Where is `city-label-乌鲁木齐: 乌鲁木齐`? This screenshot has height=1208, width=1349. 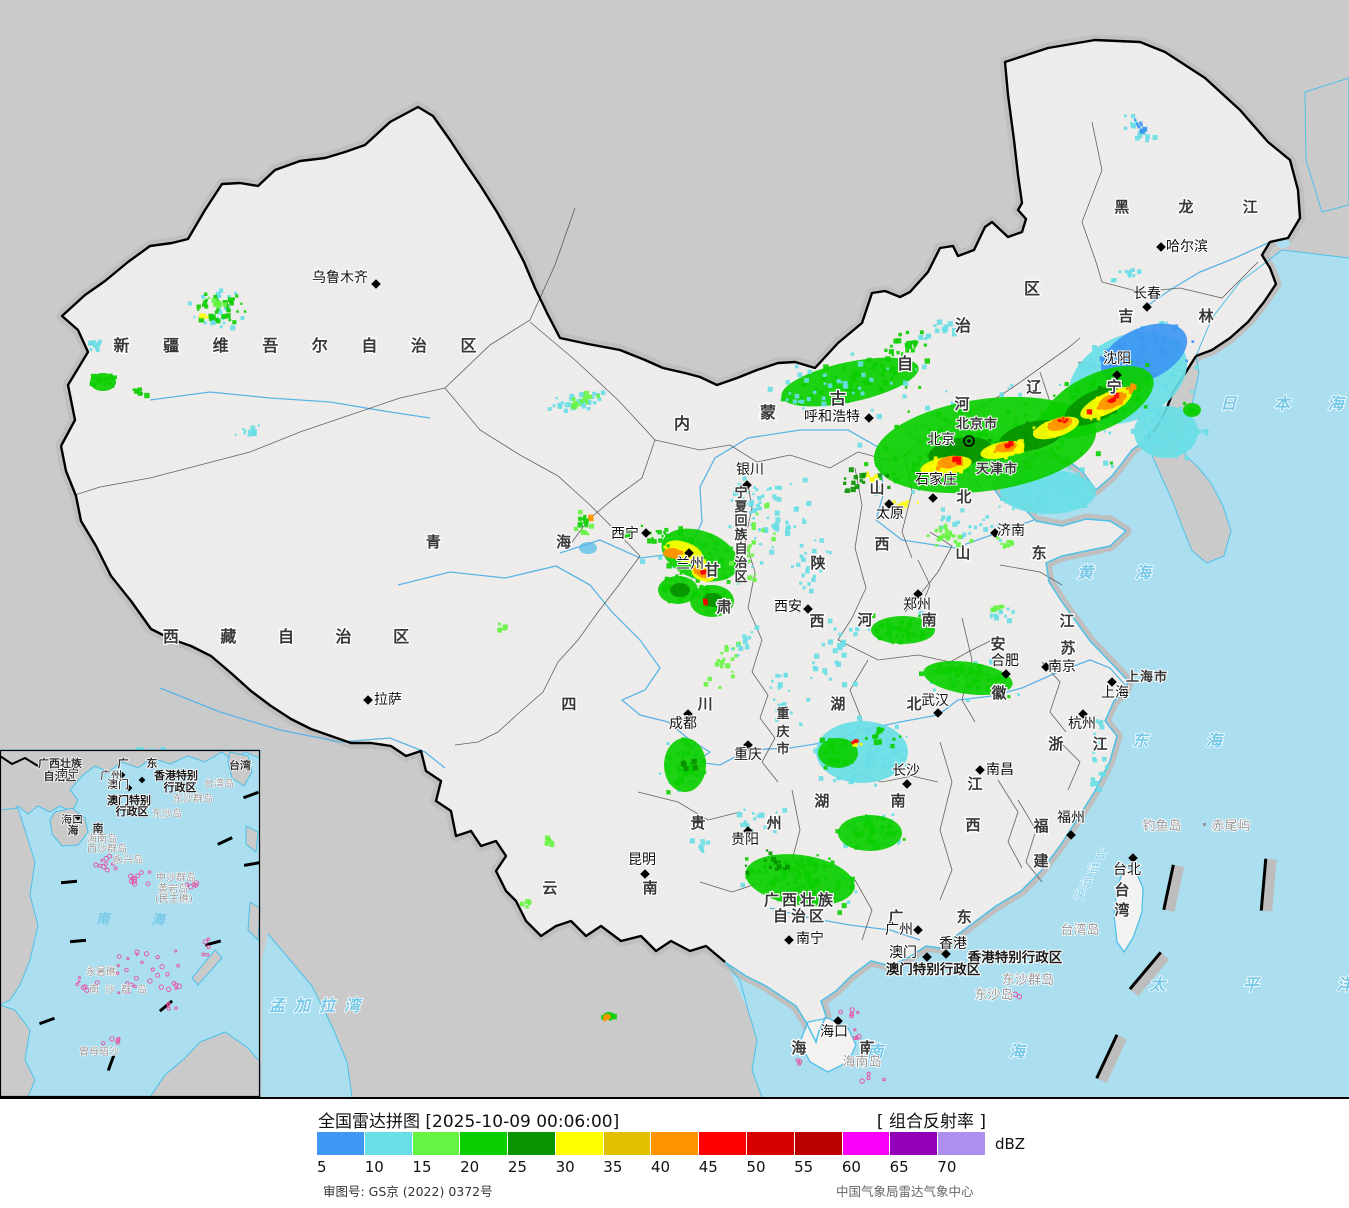
city-label-乌鲁木齐: 乌鲁木齐 is located at coordinates (340, 278).